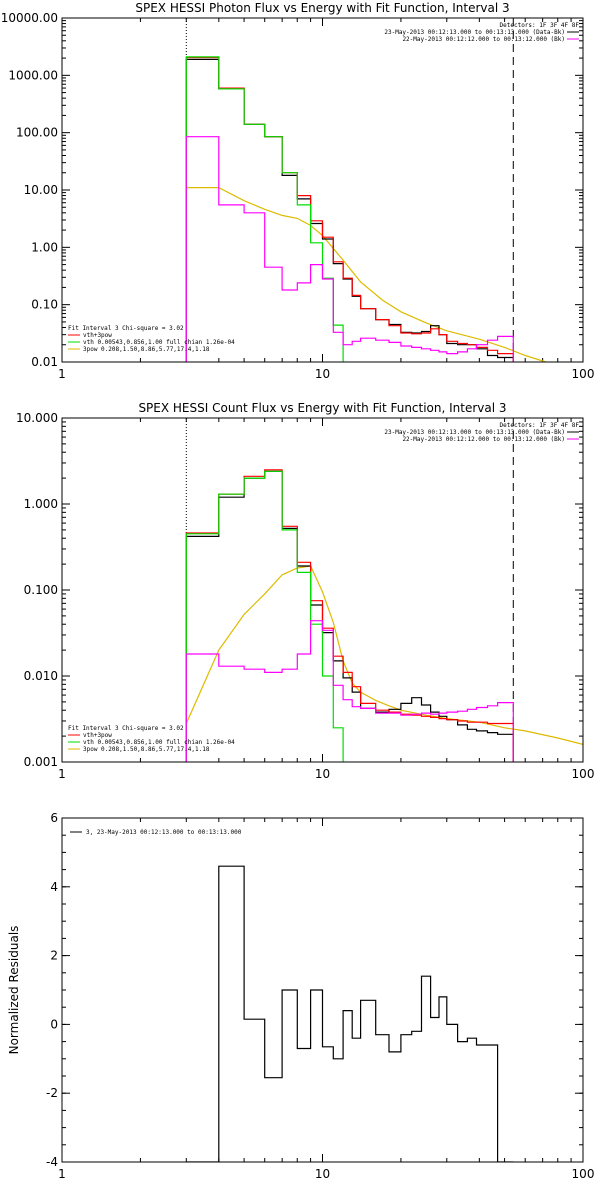 The width and height of the screenshot is (600, 1200). Describe the element at coordinates (29, 18) in the screenshot. I see `y-tick-label: 10000.00` at that location.